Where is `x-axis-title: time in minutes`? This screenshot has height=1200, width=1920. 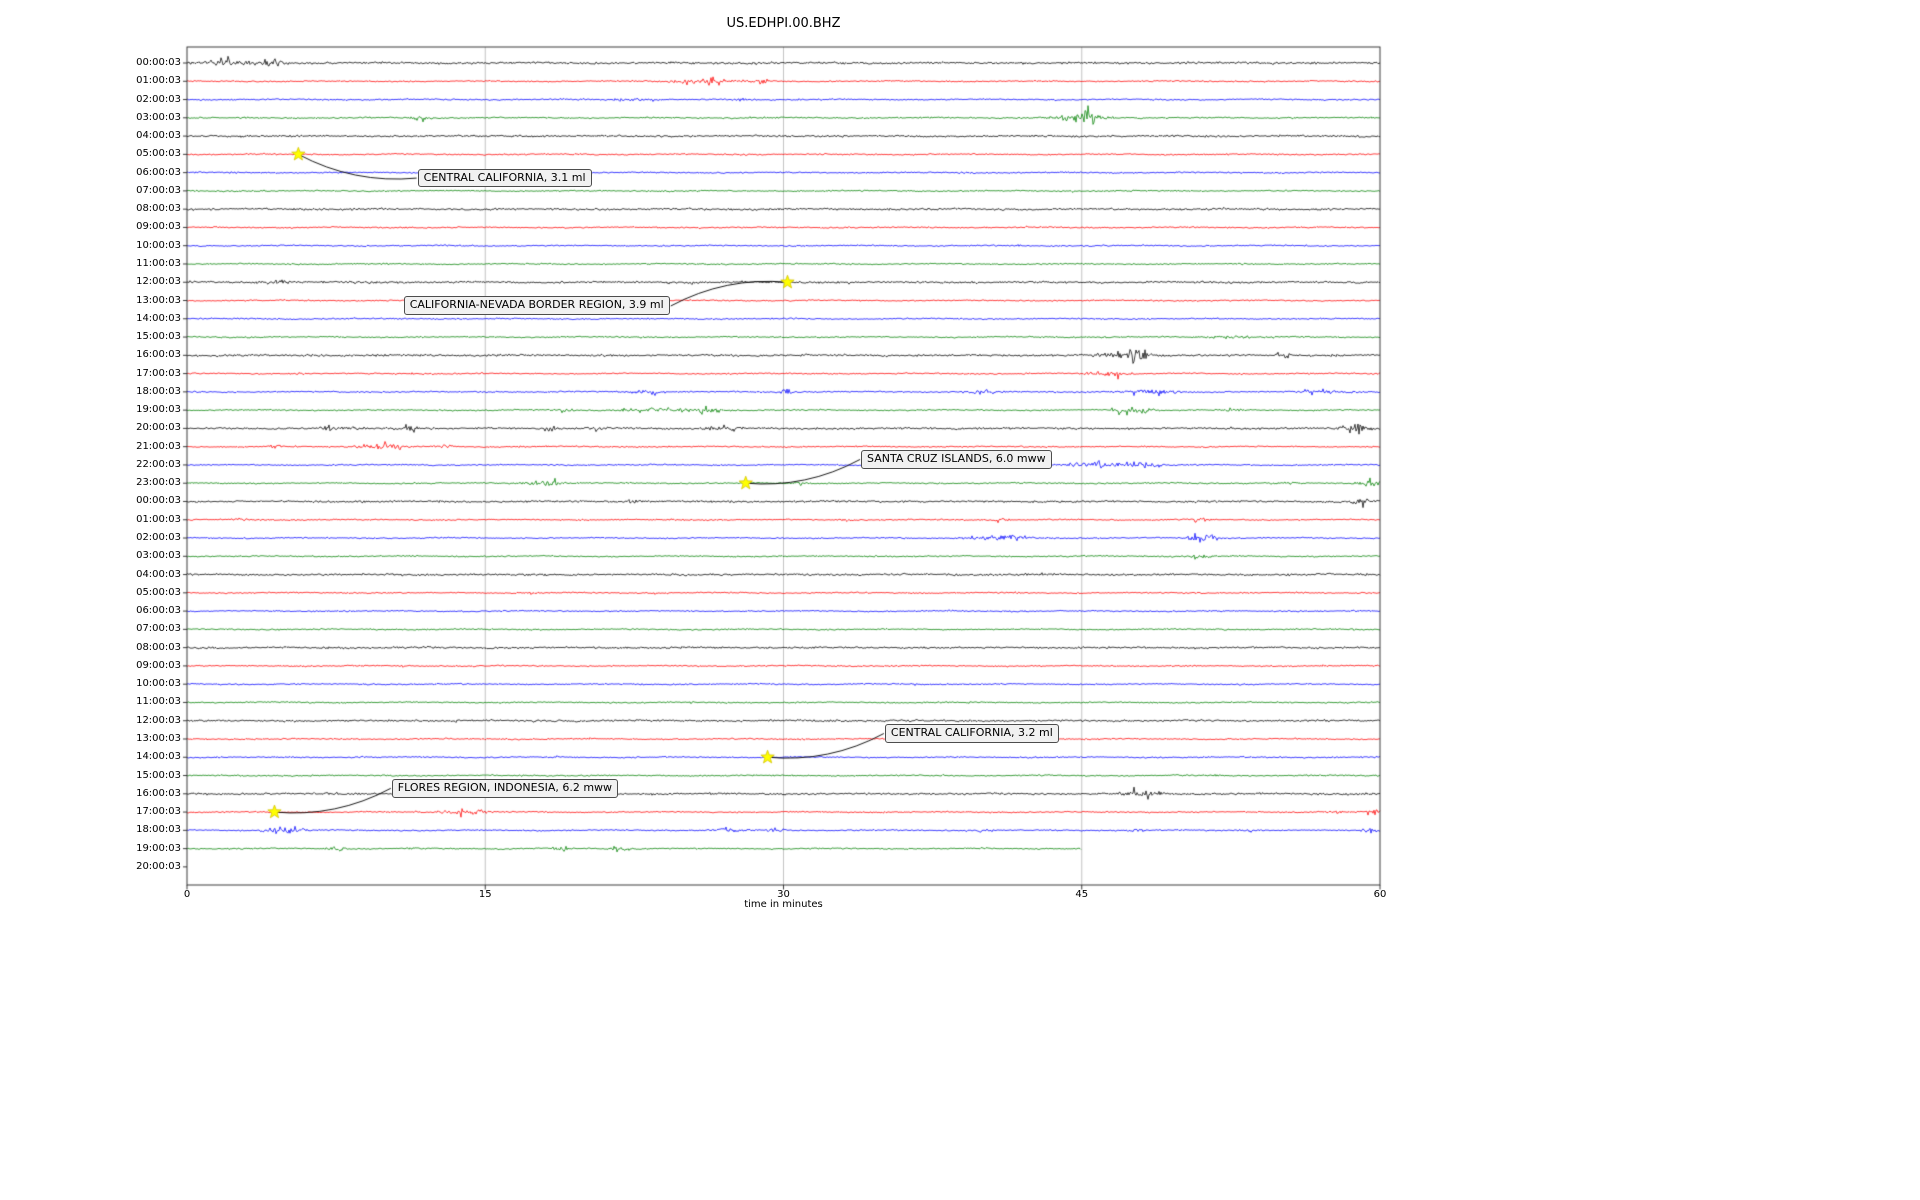 x-axis-title: time in minutes is located at coordinates (783, 904).